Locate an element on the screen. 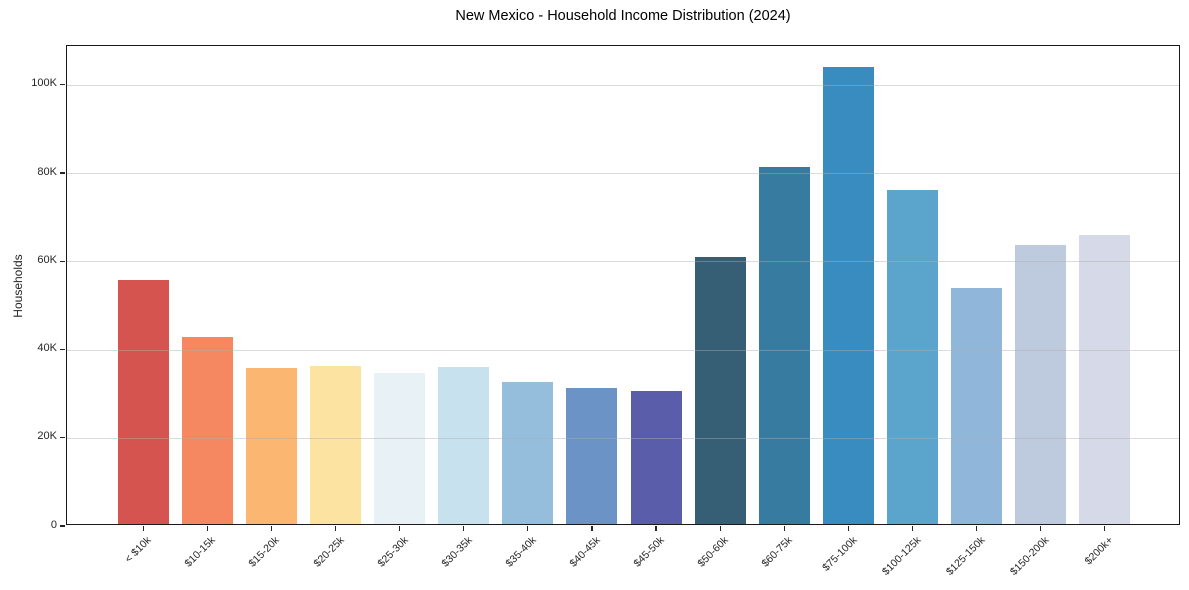 This screenshot has width=1189, height=590. bar-$125-150k is located at coordinates (977, 405).